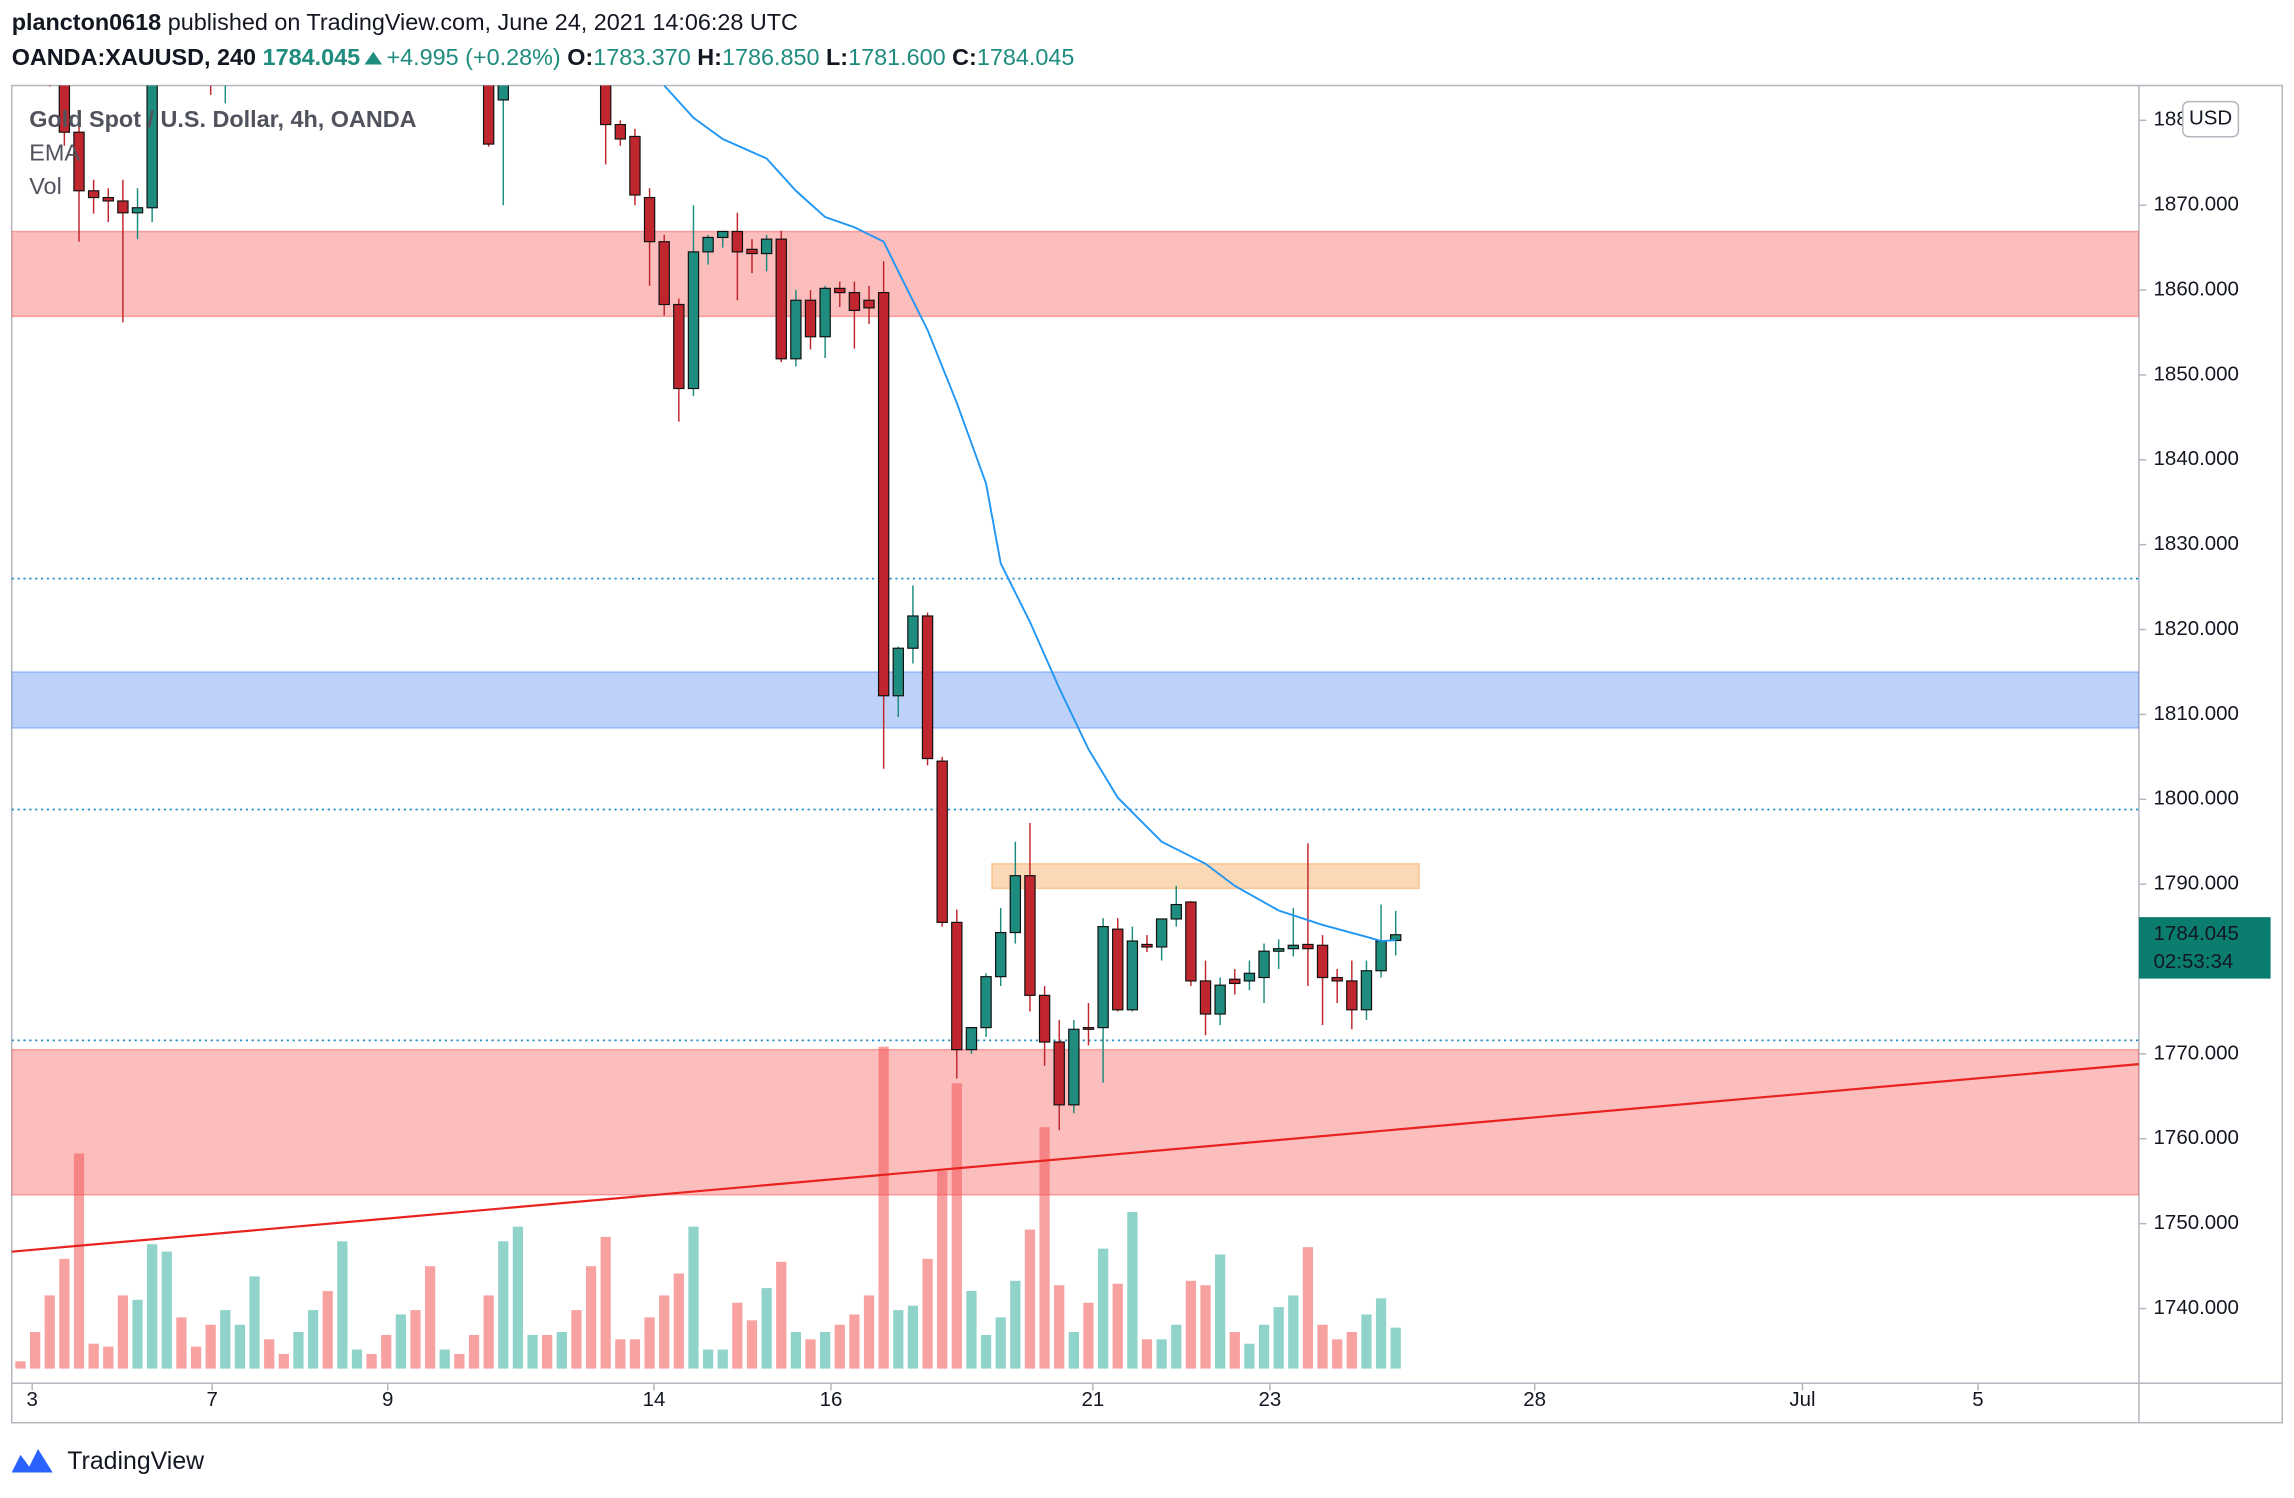  What do you see at coordinates (1977, 1399) in the screenshot?
I see `x-tick-label: 5` at bounding box center [1977, 1399].